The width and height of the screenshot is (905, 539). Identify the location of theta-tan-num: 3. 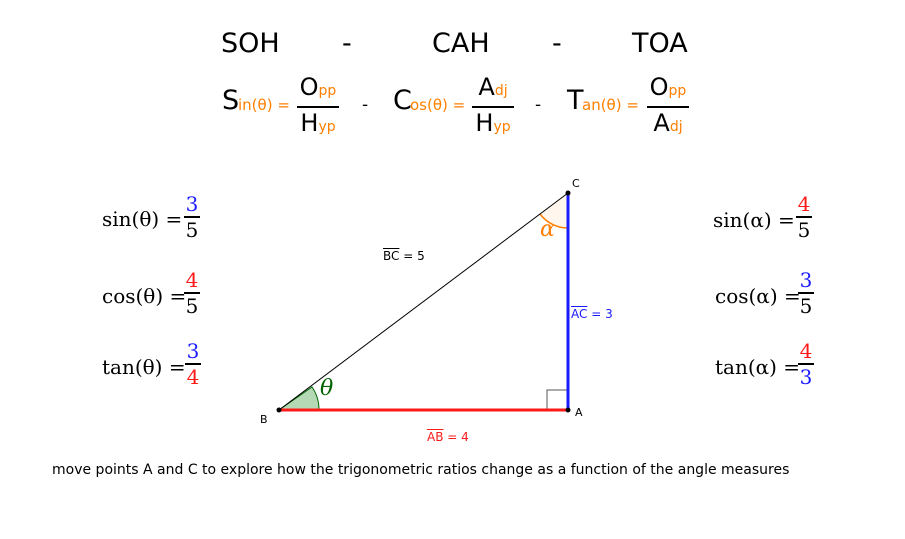
(193, 351).